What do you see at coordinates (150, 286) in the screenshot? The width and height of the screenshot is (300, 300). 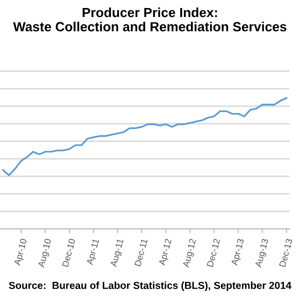 I see `source-note: Source: Bureau of Labor Statistics (BLS), September 2014` at bounding box center [150, 286].